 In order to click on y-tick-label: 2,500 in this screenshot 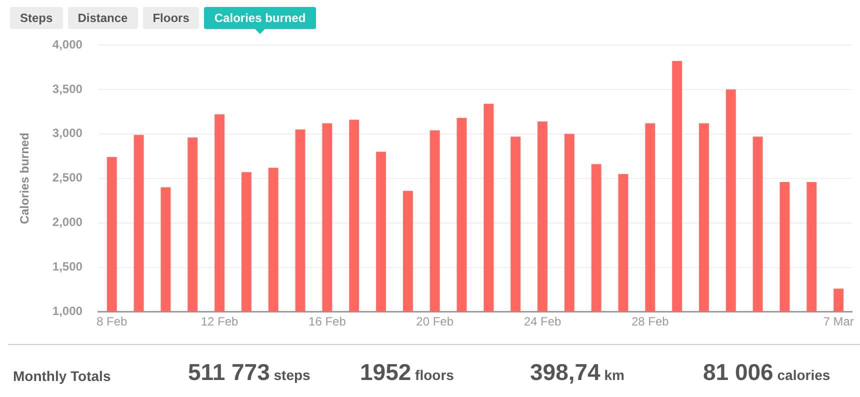, I will do `click(67, 177)`.